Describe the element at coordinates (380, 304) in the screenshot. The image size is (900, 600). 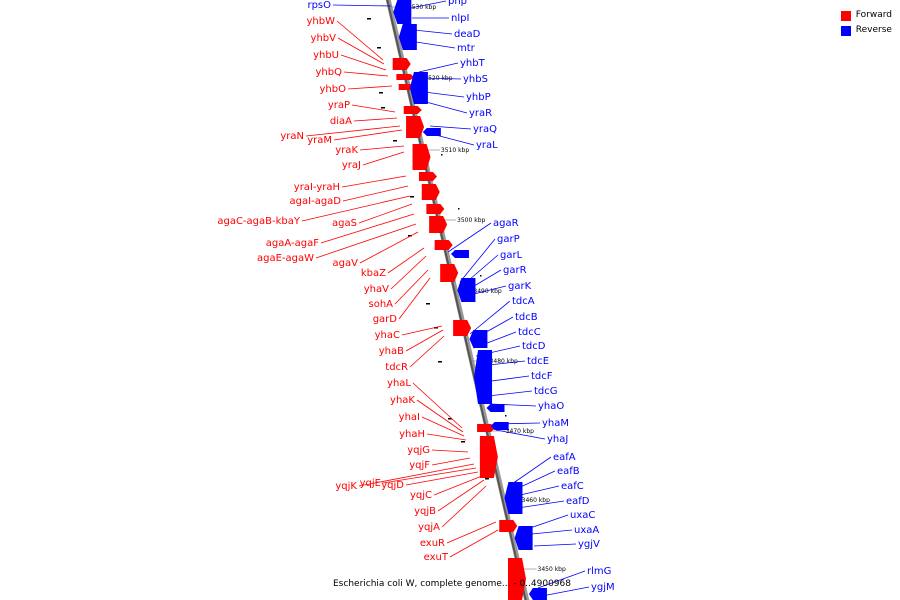
I see `forward-gene-label: sohA` at that location.